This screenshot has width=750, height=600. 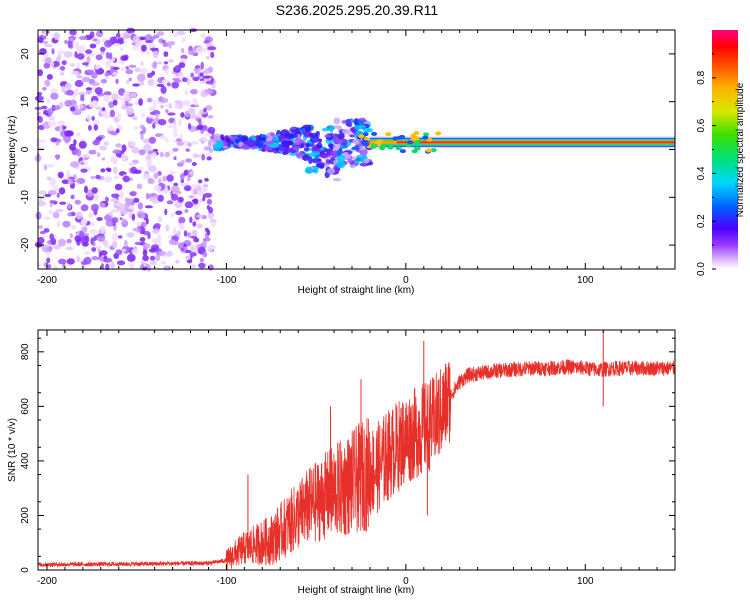 I want to click on spectrogram-y-axis-label: Frequency (Hz), so click(x=12, y=150).